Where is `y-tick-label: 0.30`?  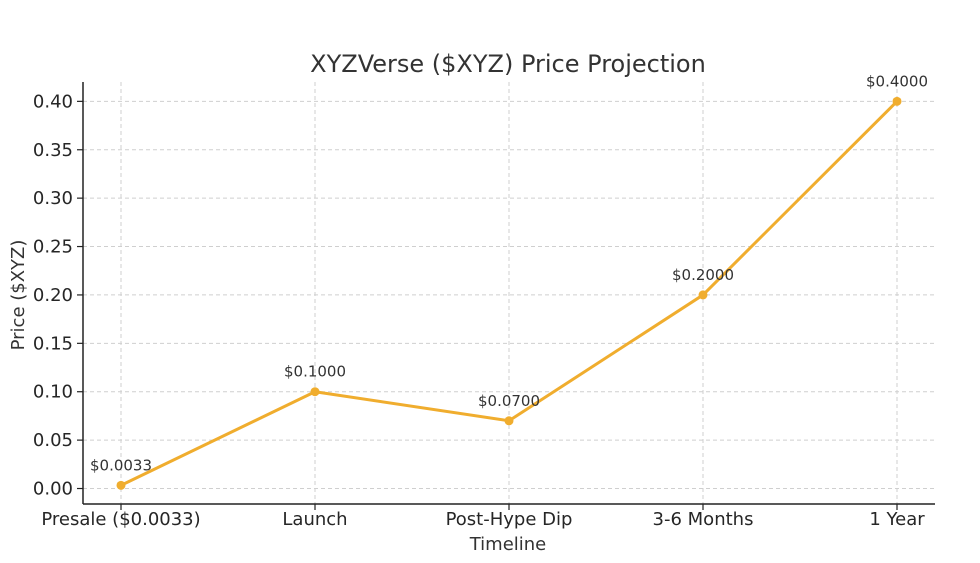
y-tick-label: 0.30 is located at coordinates (53, 198).